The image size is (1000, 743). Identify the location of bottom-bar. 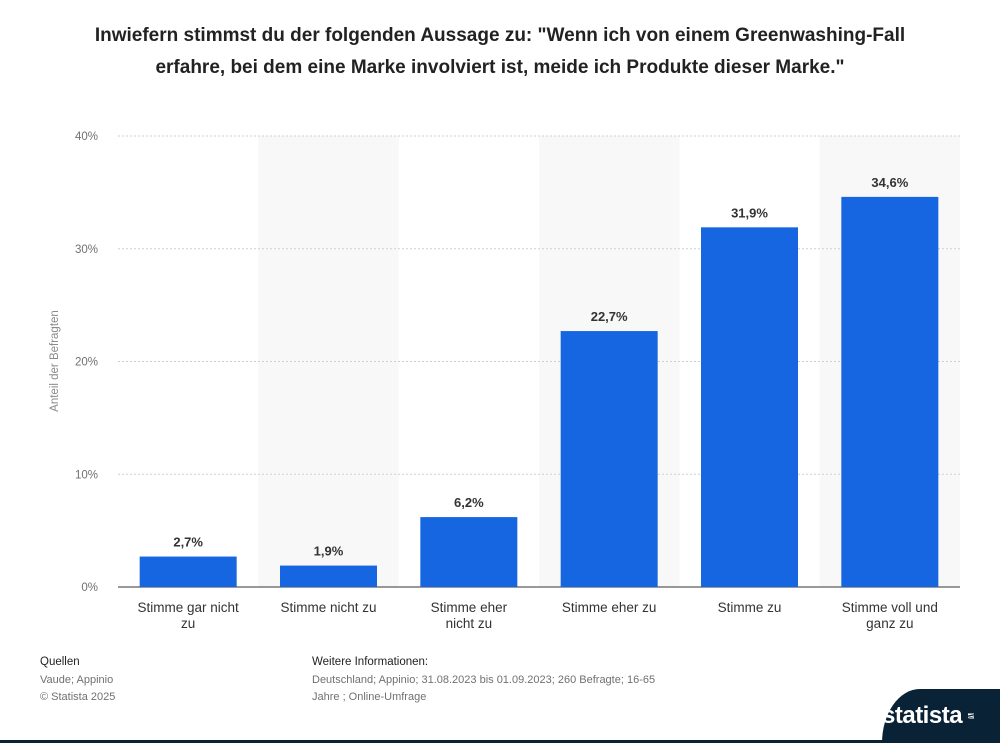
(500, 741).